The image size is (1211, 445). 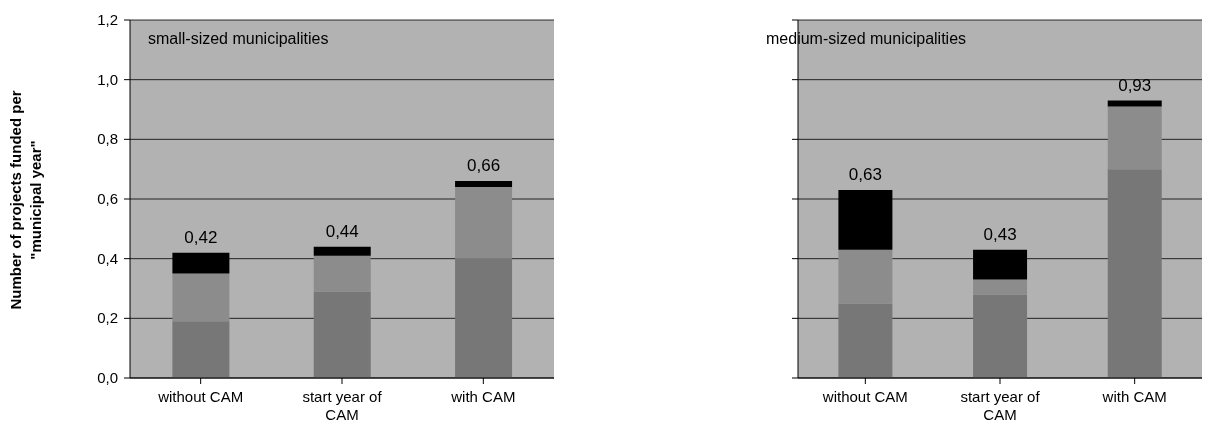 What do you see at coordinates (25, 200) in the screenshot?
I see `y-axis-title: Number of projects funded per "municipal year"` at bounding box center [25, 200].